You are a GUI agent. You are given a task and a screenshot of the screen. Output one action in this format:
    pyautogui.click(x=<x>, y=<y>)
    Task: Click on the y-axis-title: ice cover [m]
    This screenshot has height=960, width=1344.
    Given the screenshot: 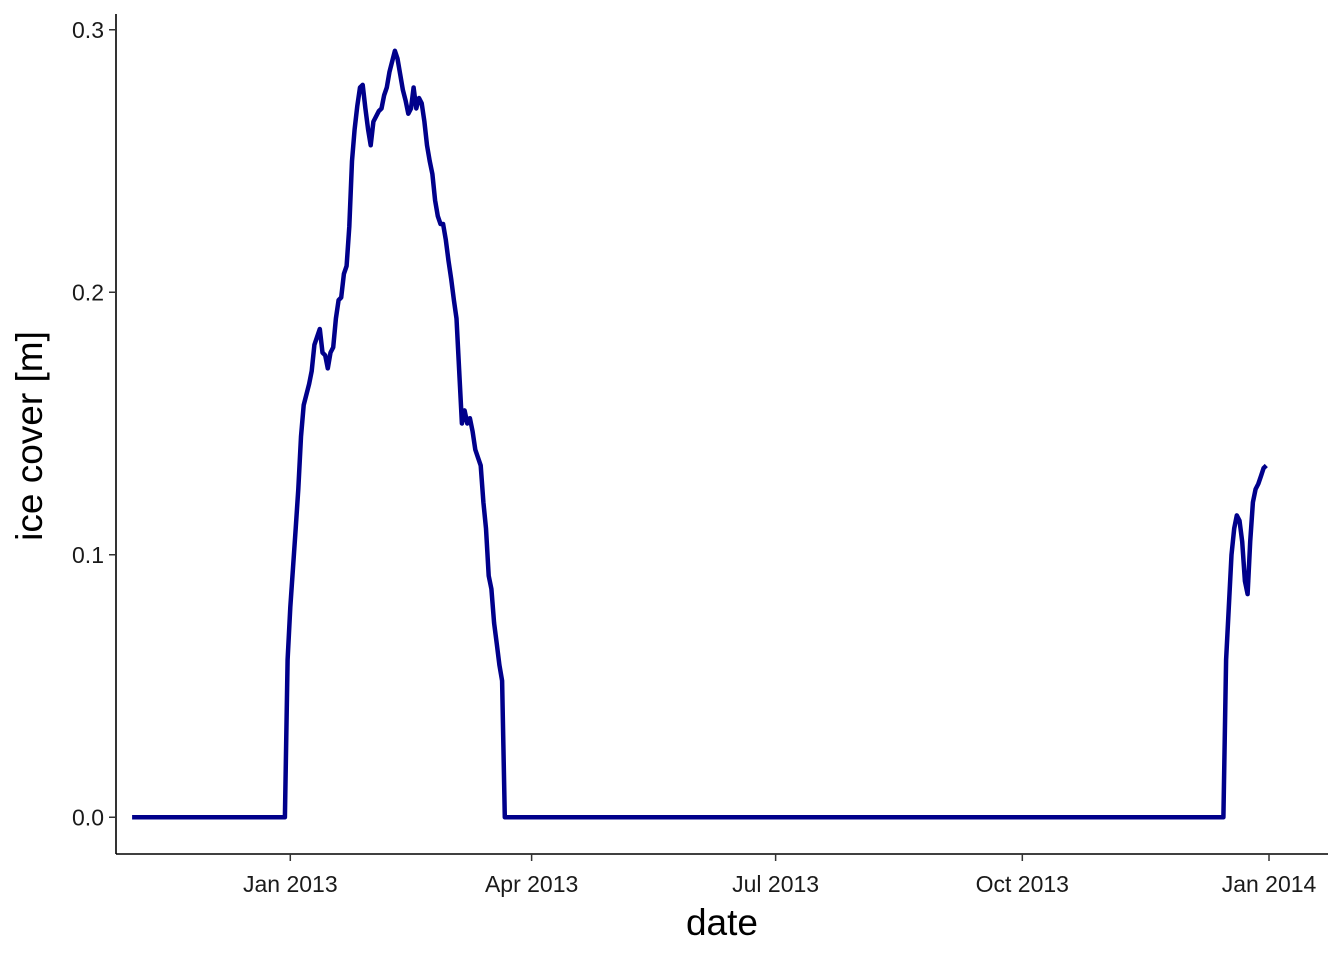 What is the action you would take?
    pyautogui.click(x=29, y=436)
    